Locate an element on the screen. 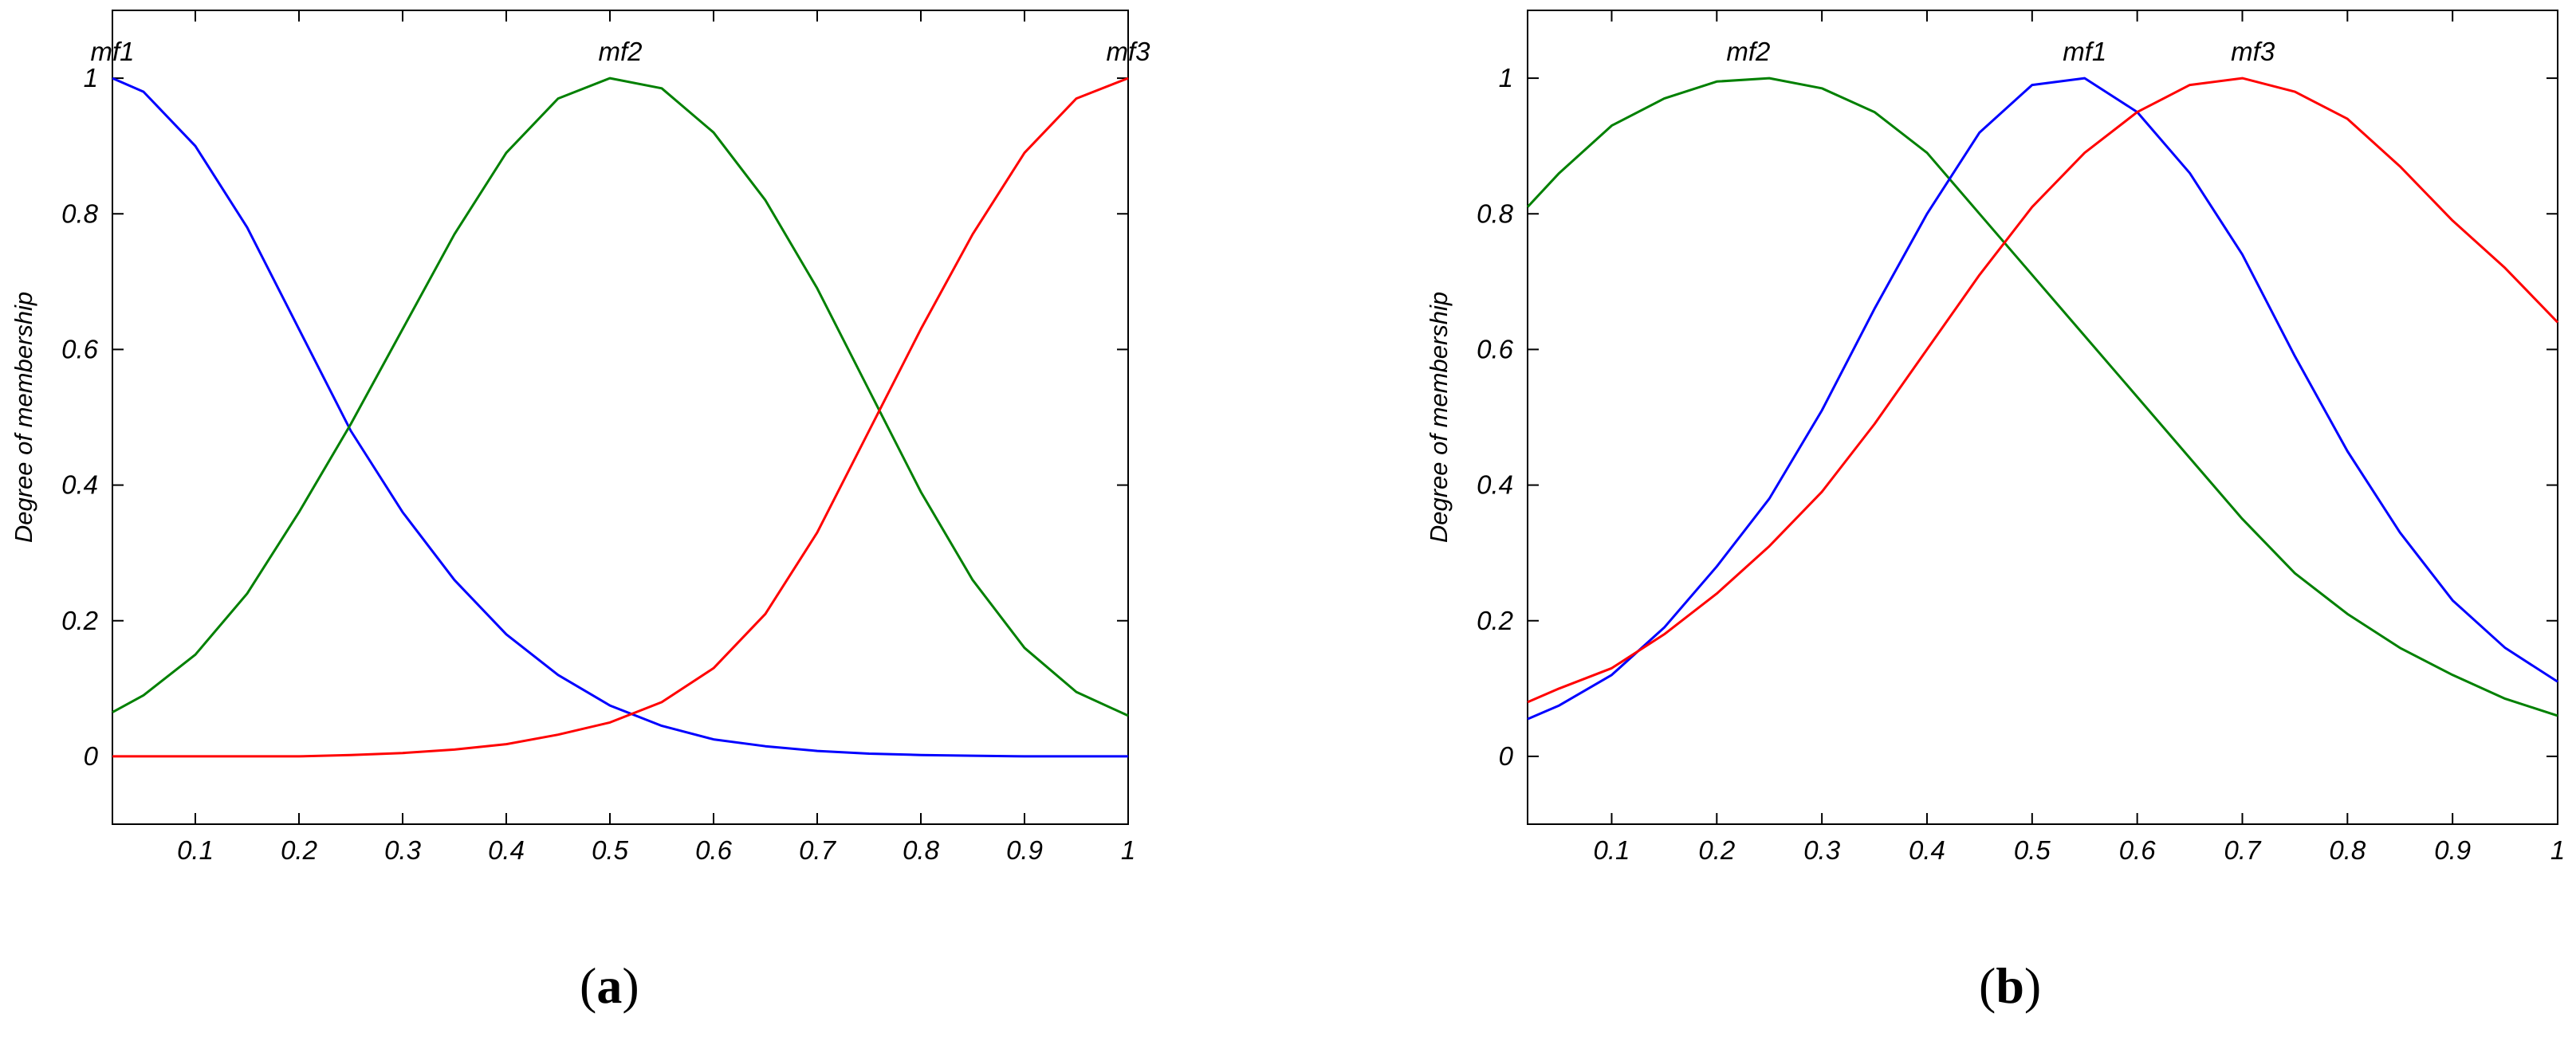 This screenshot has width=2576, height=1037. caption-b: (b) is located at coordinates (2011, 985).